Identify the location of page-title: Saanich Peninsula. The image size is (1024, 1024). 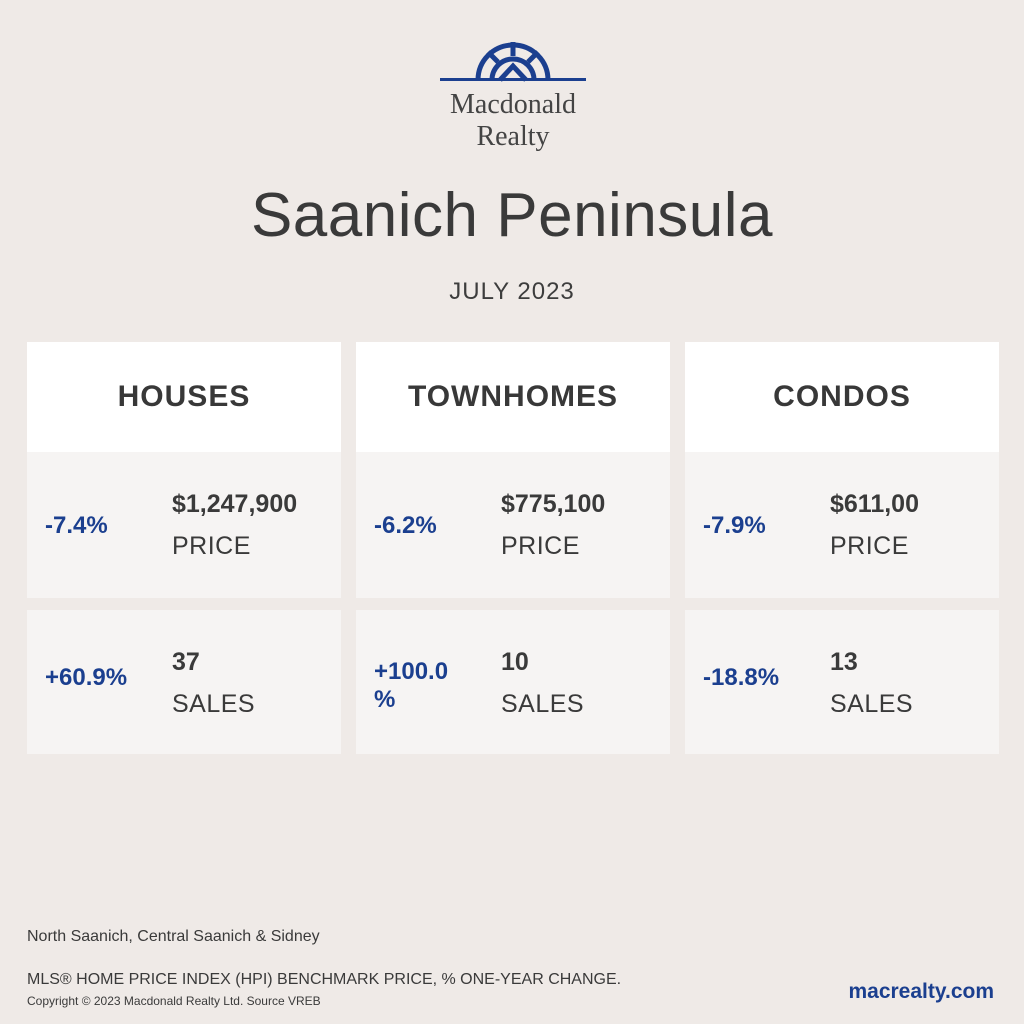
(512, 215).